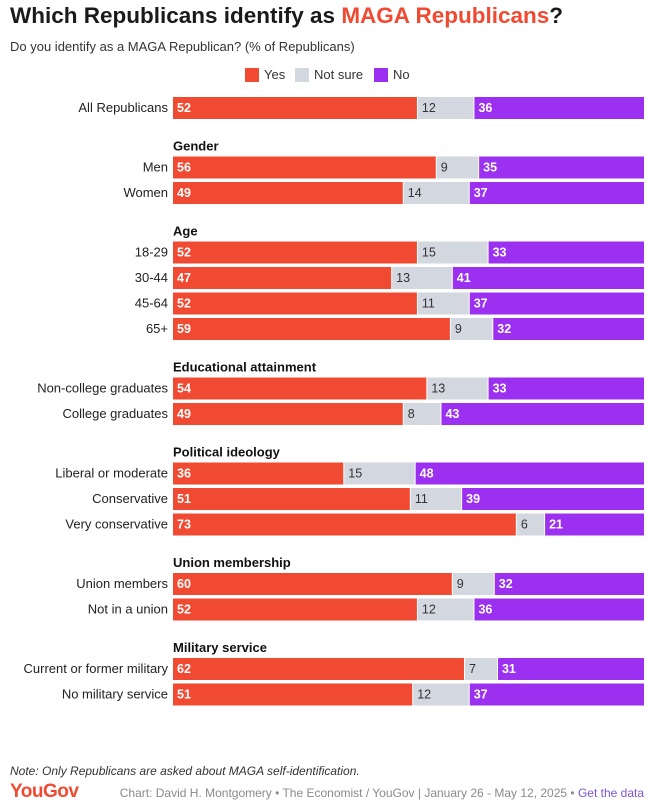 The image size is (659, 809). What do you see at coordinates (184, 525) in the screenshot?
I see `data-label-yes: 73` at bounding box center [184, 525].